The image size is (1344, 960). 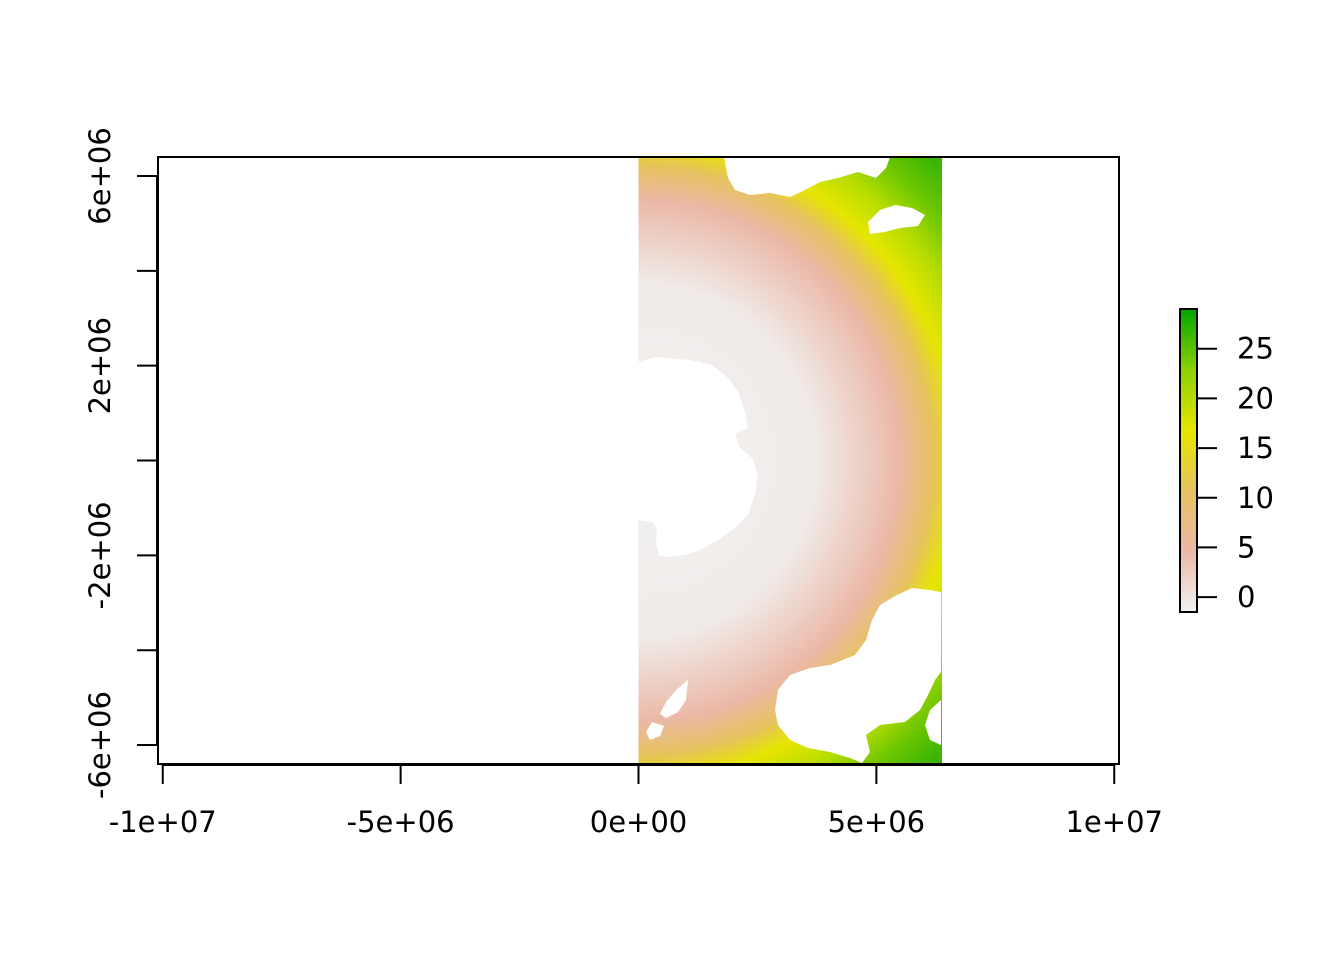 What do you see at coordinates (1246, 597) in the screenshot?
I see `legend-tick-label: 0` at bounding box center [1246, 597].